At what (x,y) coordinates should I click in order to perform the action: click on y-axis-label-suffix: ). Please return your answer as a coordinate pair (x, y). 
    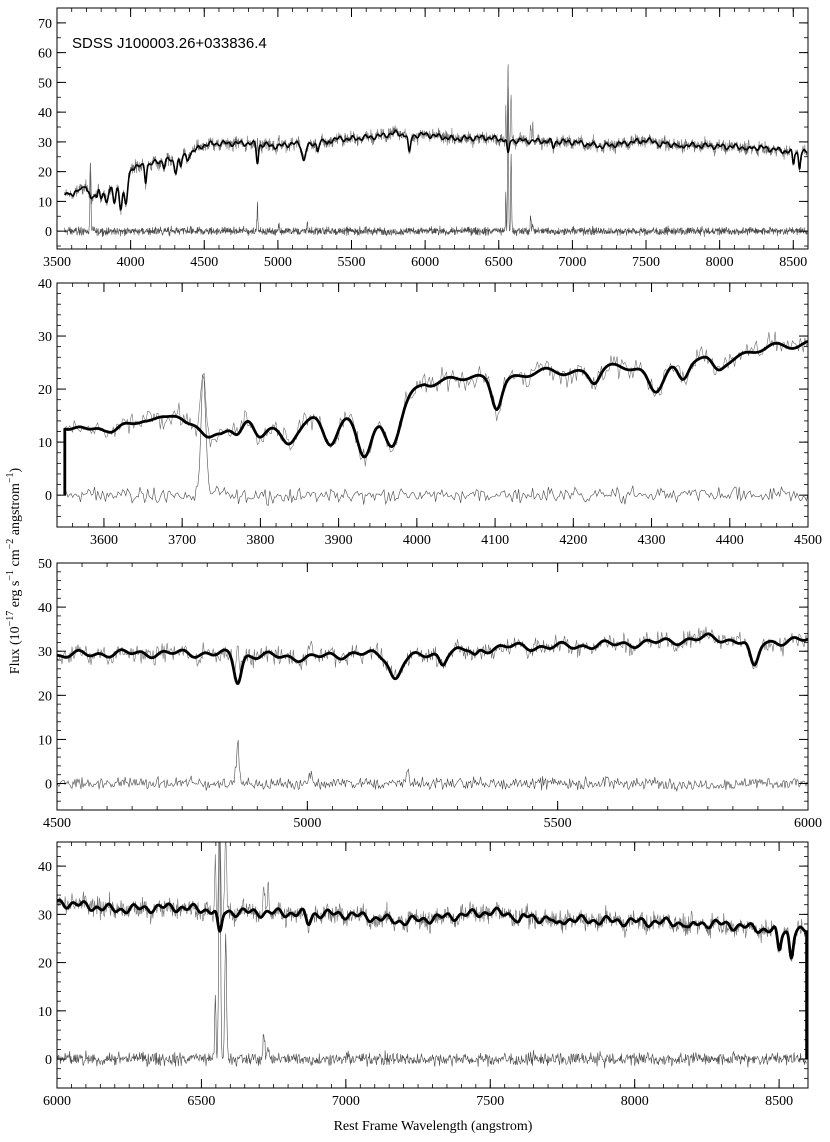
    Looking at the image, I should click on (15, 469).